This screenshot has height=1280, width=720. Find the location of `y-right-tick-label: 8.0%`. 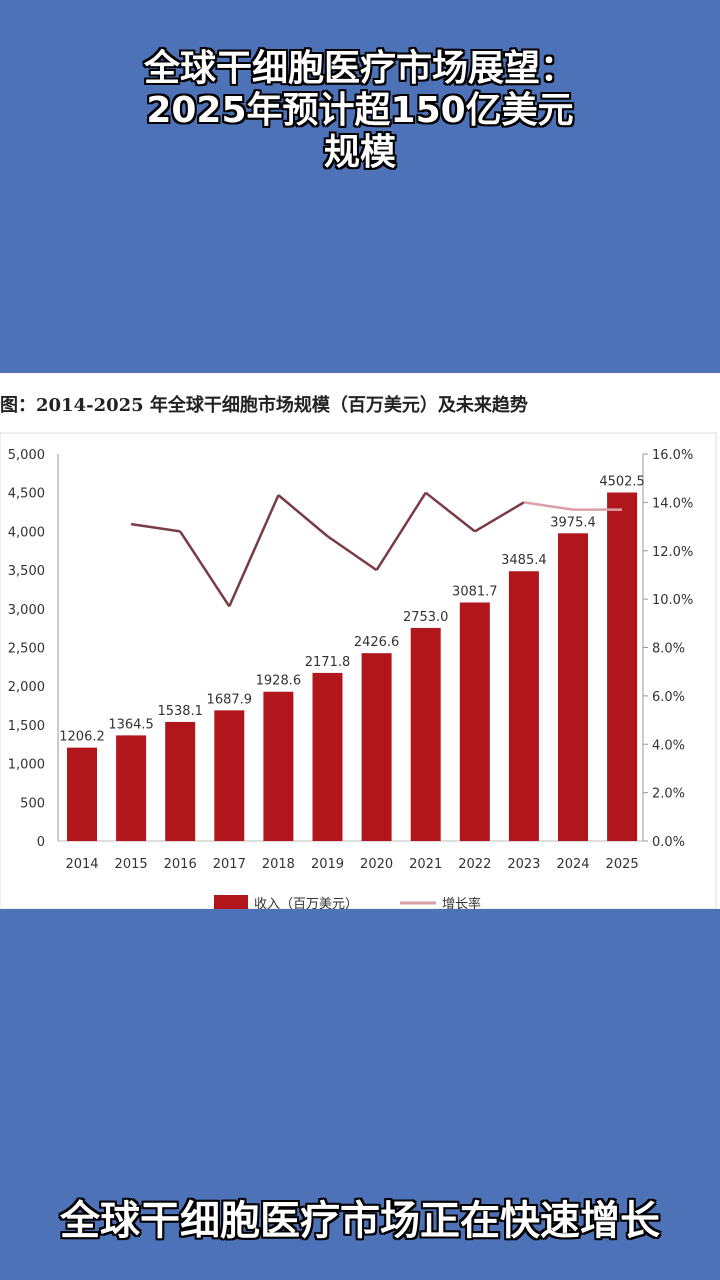

y-right-tick-label: 8.0% is located at coordinates (668, 649).